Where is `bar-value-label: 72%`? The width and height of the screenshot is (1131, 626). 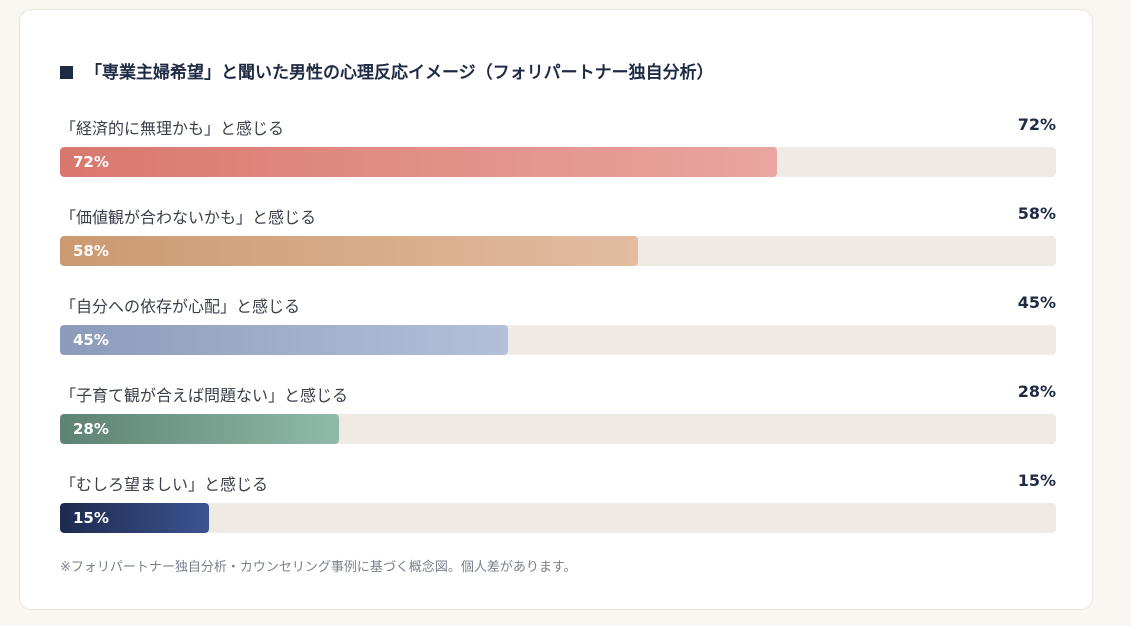 bar-value-label: 72% is located at coordinates (1036, 124).